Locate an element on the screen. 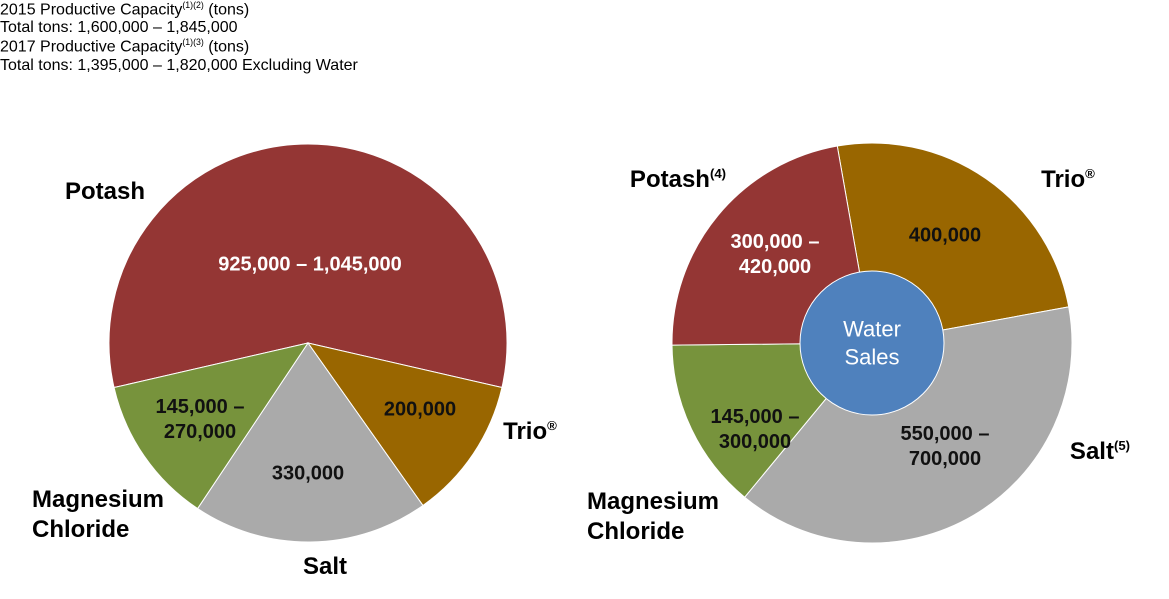  center-circle is located at coordinates (872, 343).